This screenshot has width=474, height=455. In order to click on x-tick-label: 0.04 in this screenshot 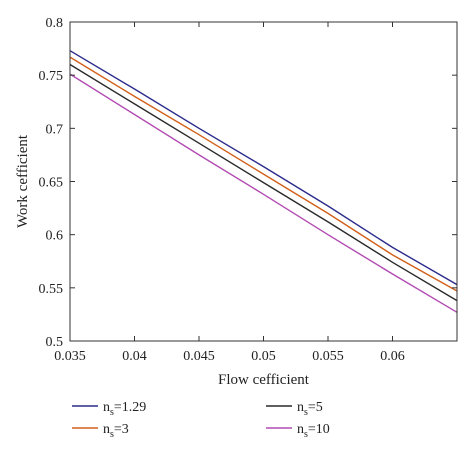, I will do `click(134, 356)`.